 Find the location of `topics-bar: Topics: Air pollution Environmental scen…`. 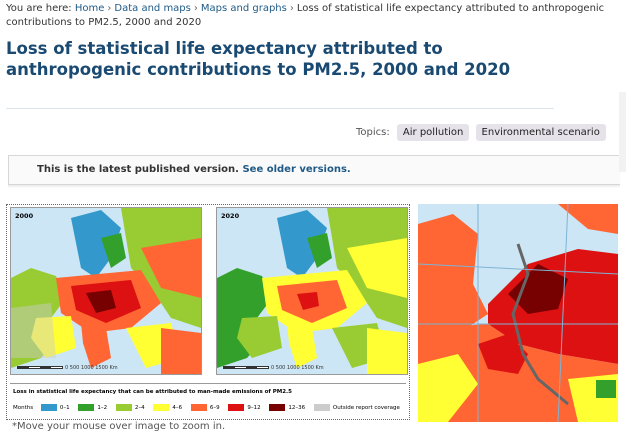

topics-bar: Topics: Air pollution Environmental scen… is located at coordinates (482, 134).